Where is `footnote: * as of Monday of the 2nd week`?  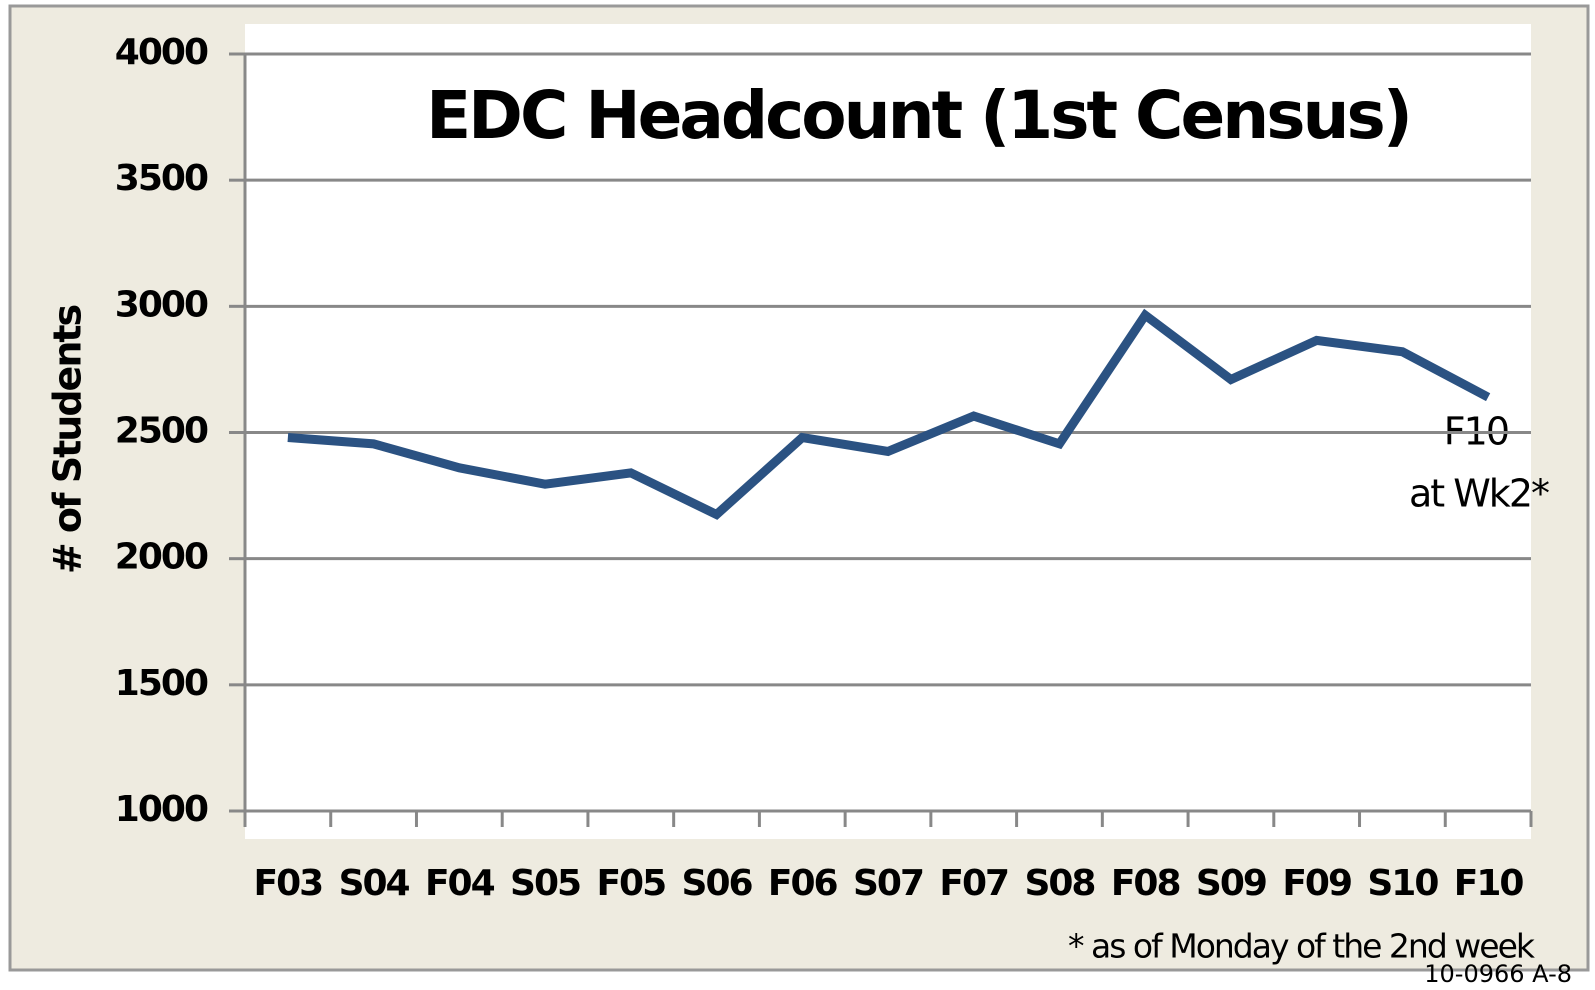
footnote: * as of Monday of the 2nd week is located at coordinates (1302, 946).